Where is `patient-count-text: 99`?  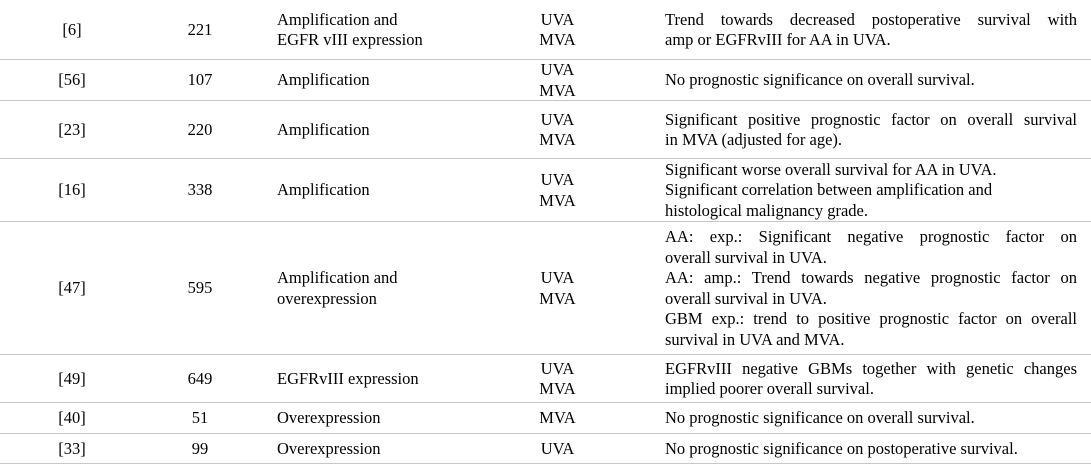
patient-count-text: 99 is located at coordinates (200, 448).